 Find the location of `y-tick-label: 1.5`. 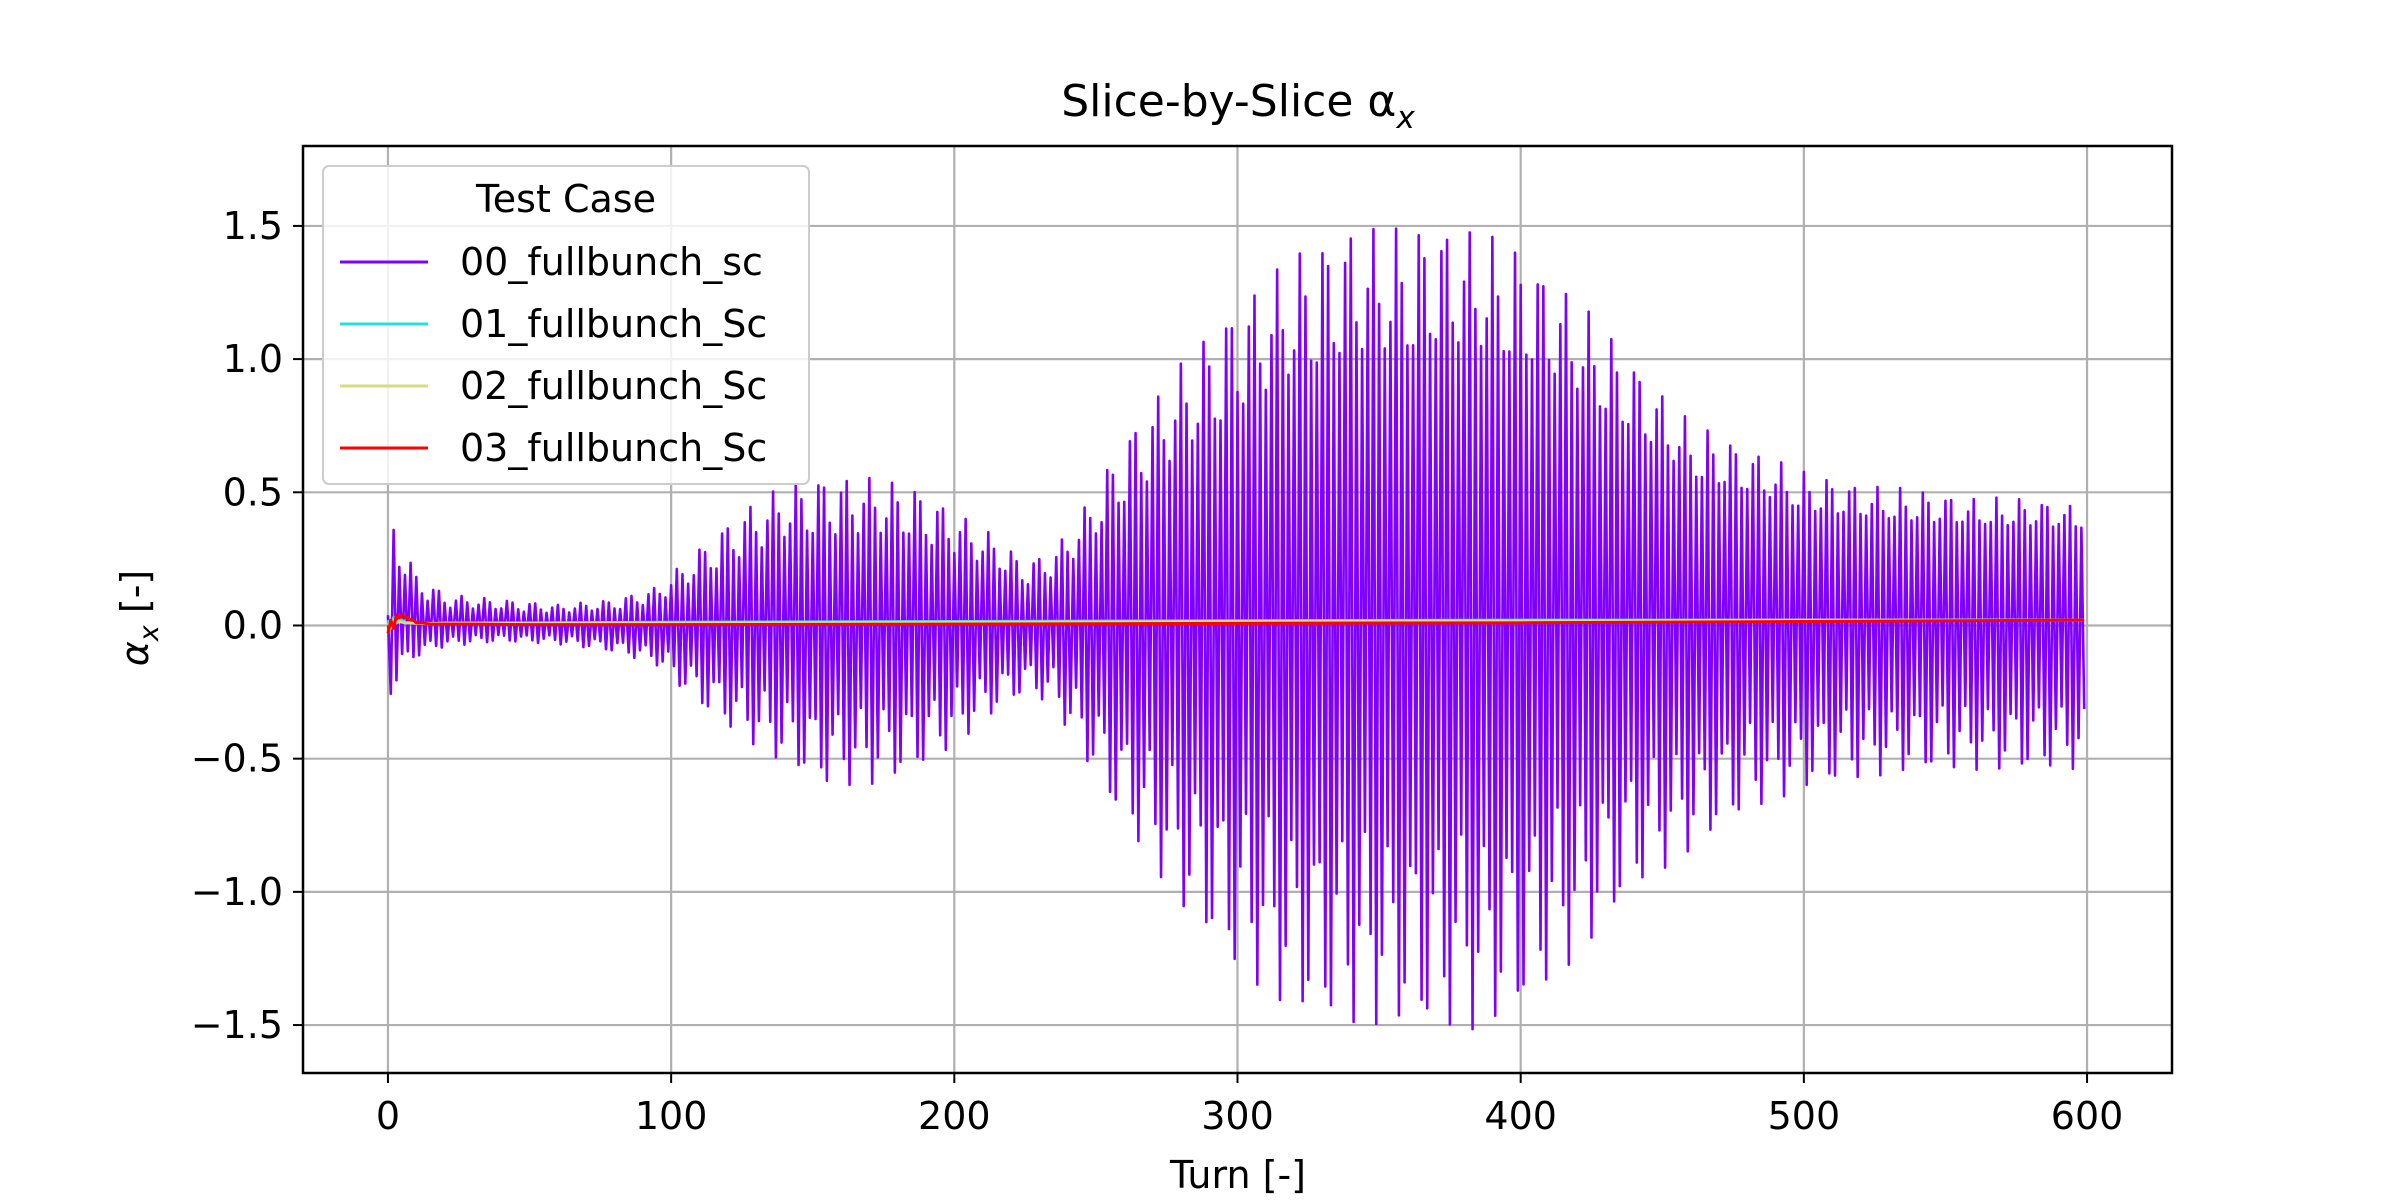

y-tick-label: 1.5 is located at coordinates (253, 226).